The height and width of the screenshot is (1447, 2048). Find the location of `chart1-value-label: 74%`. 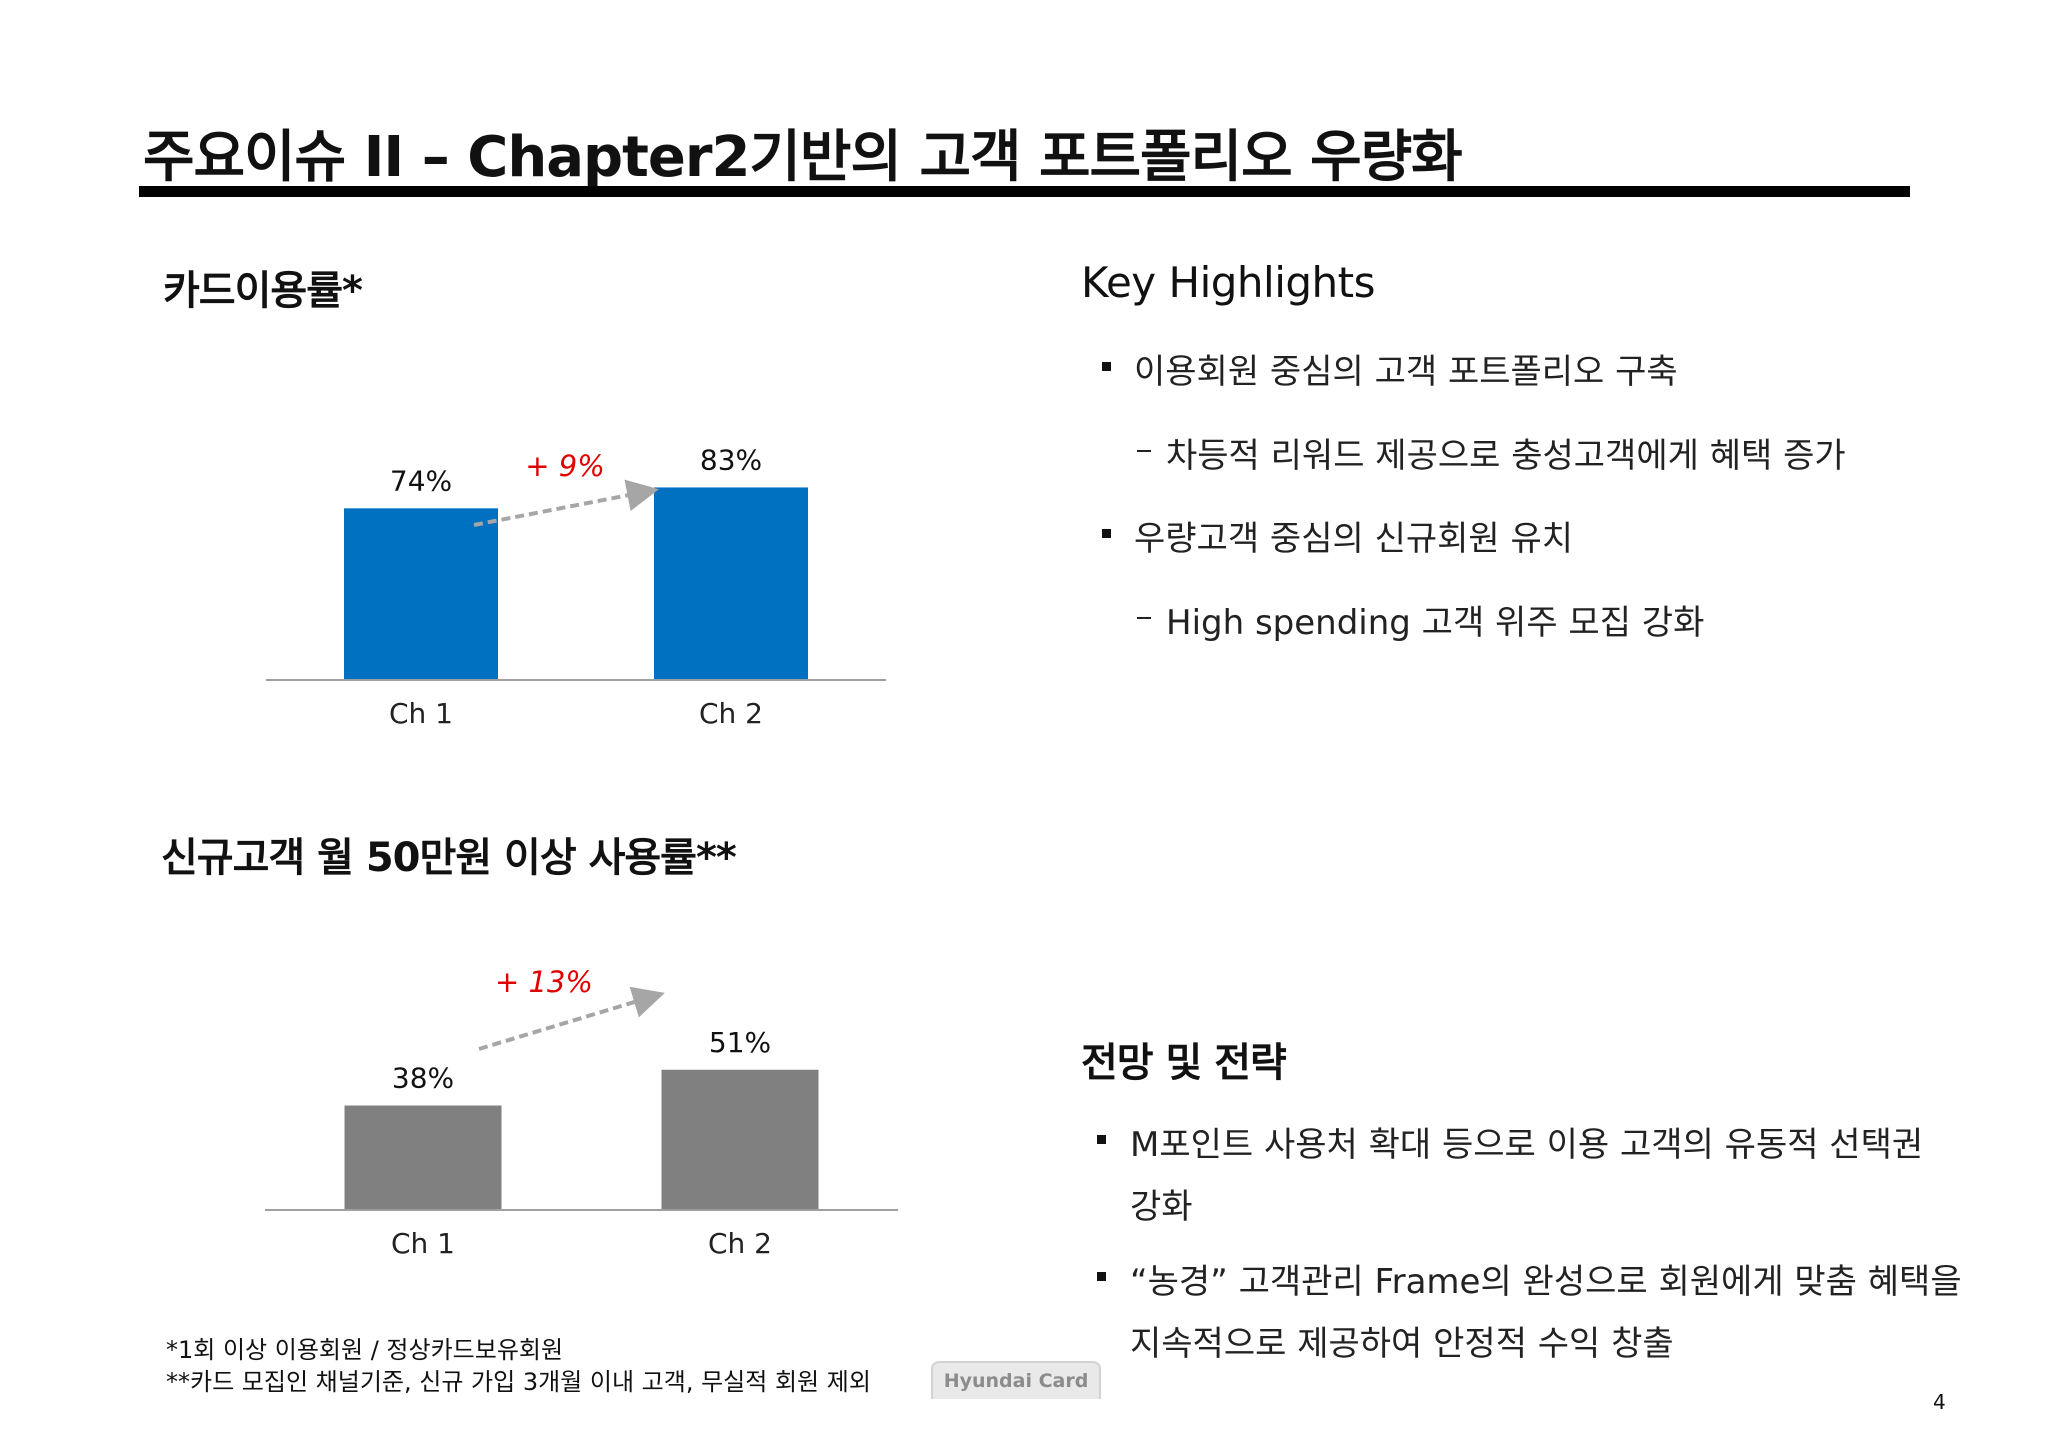

chart1-value-label: 74% is located at coordinates (421, 480).